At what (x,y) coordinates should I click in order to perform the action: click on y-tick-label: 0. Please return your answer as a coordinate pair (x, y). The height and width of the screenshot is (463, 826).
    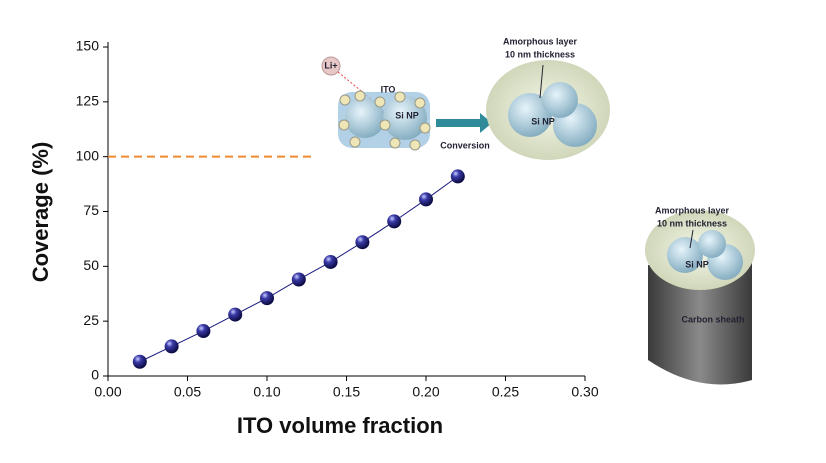
    Looking at the image, I should click on (95, 375).